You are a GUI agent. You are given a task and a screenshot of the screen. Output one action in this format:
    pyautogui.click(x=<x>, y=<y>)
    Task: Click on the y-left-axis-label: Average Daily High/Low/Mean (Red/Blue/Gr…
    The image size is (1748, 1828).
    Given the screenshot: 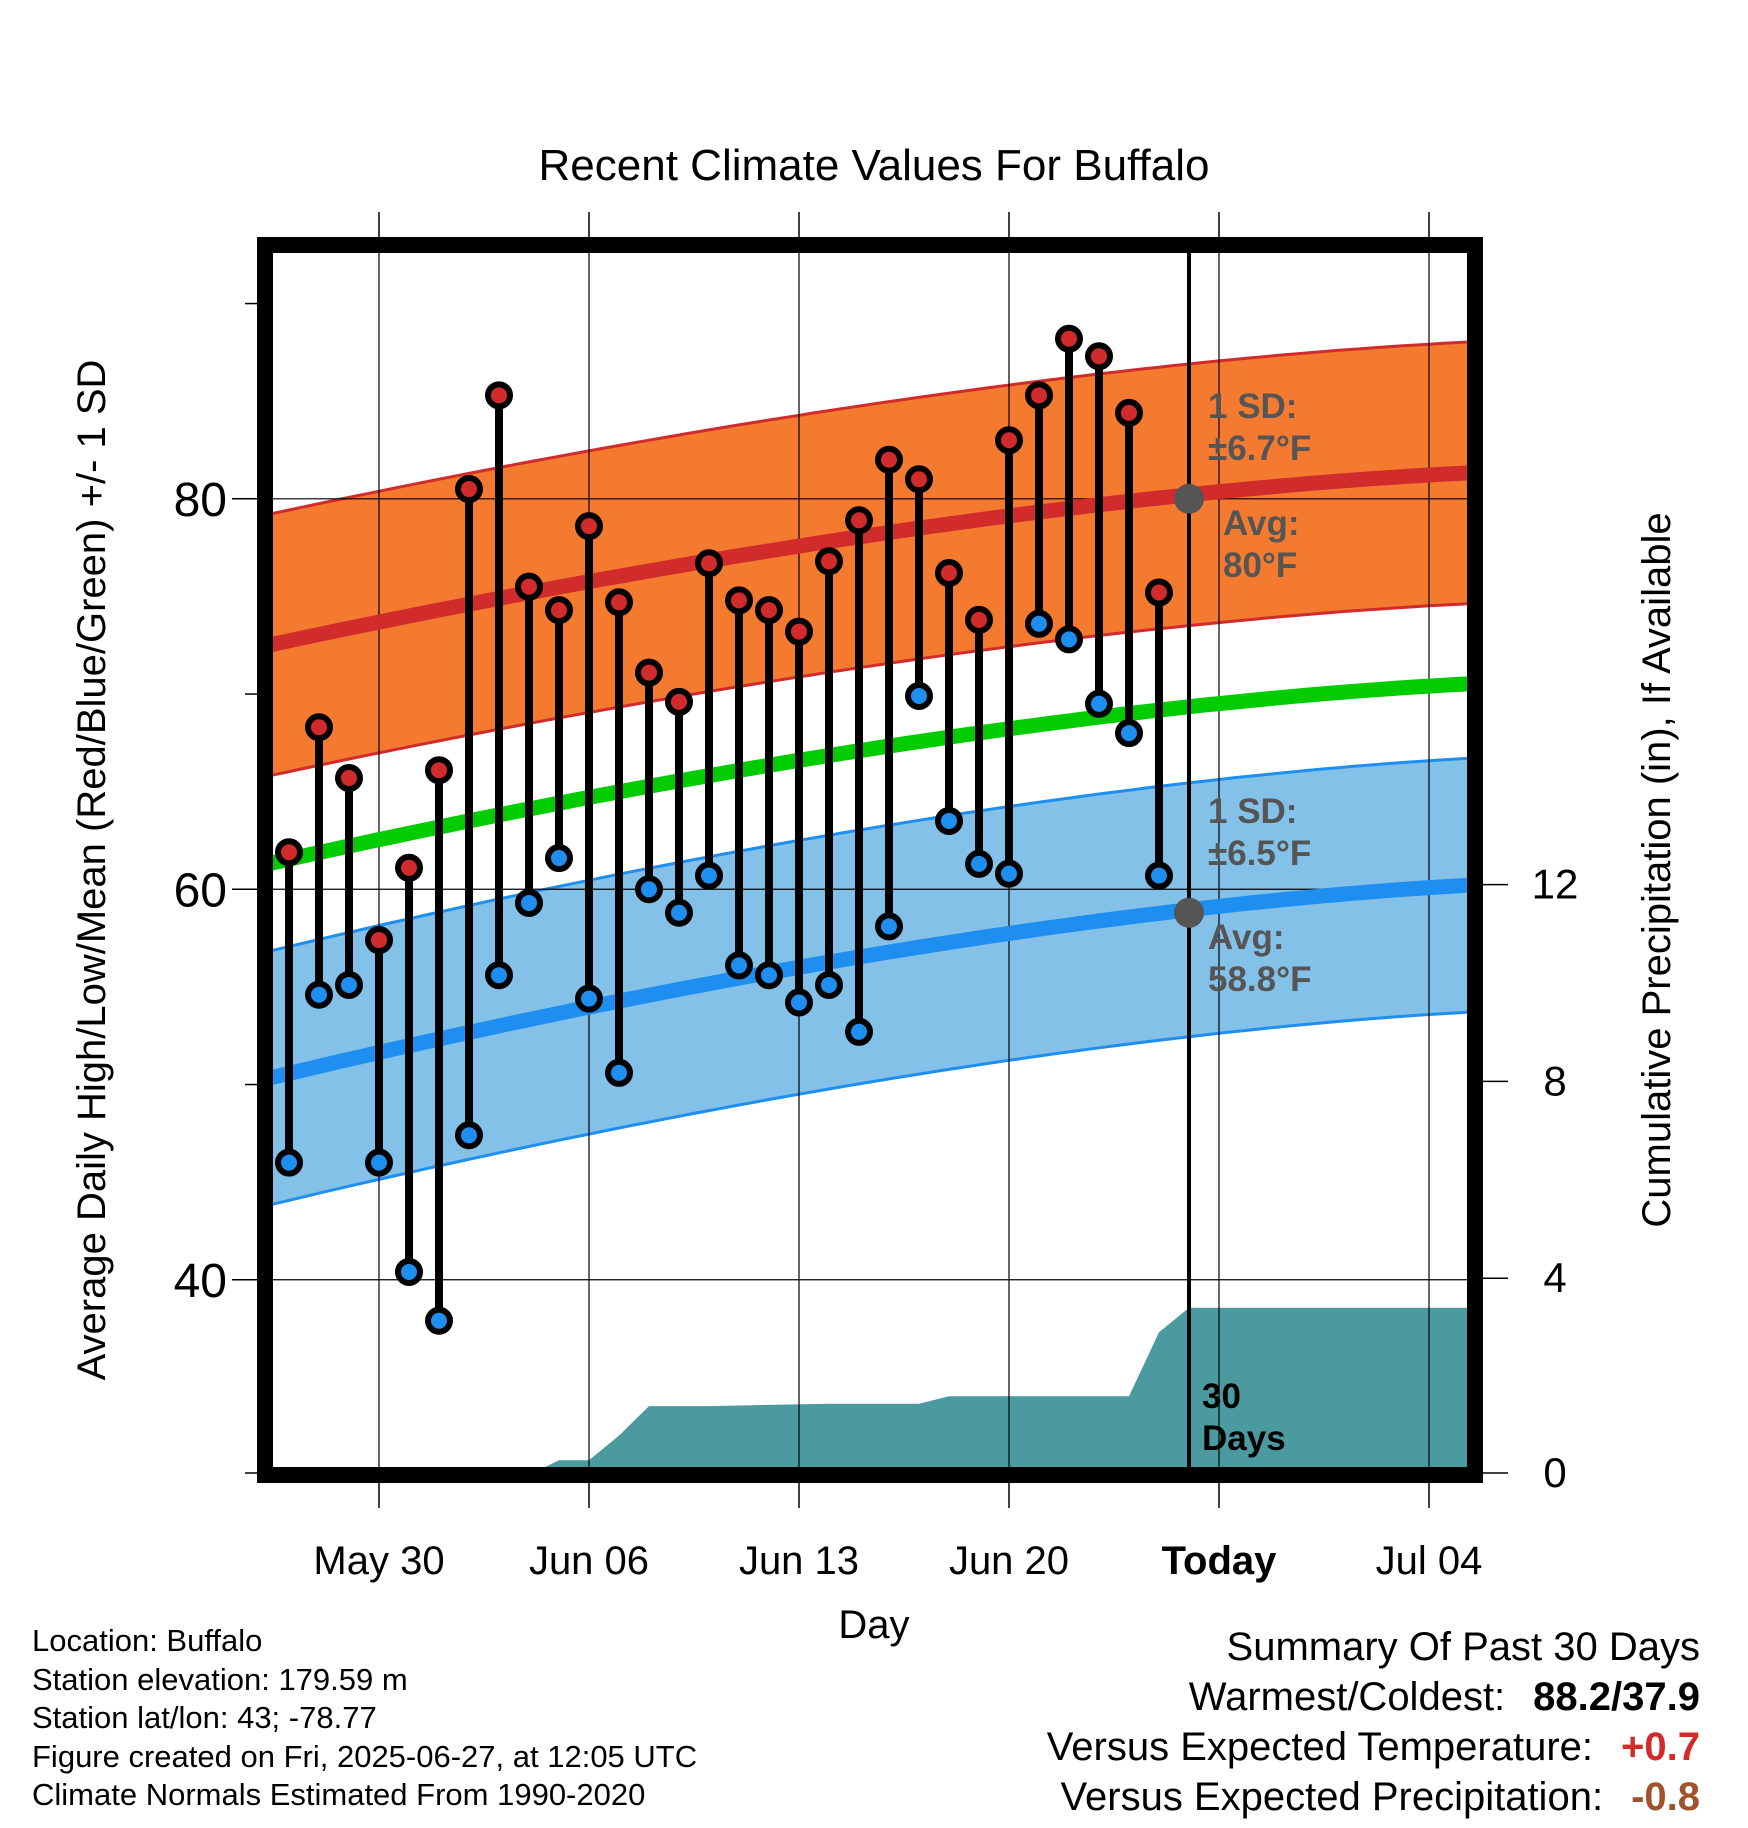 What is the action you would take?
    pyautogui.click(x=92, y=870)
    